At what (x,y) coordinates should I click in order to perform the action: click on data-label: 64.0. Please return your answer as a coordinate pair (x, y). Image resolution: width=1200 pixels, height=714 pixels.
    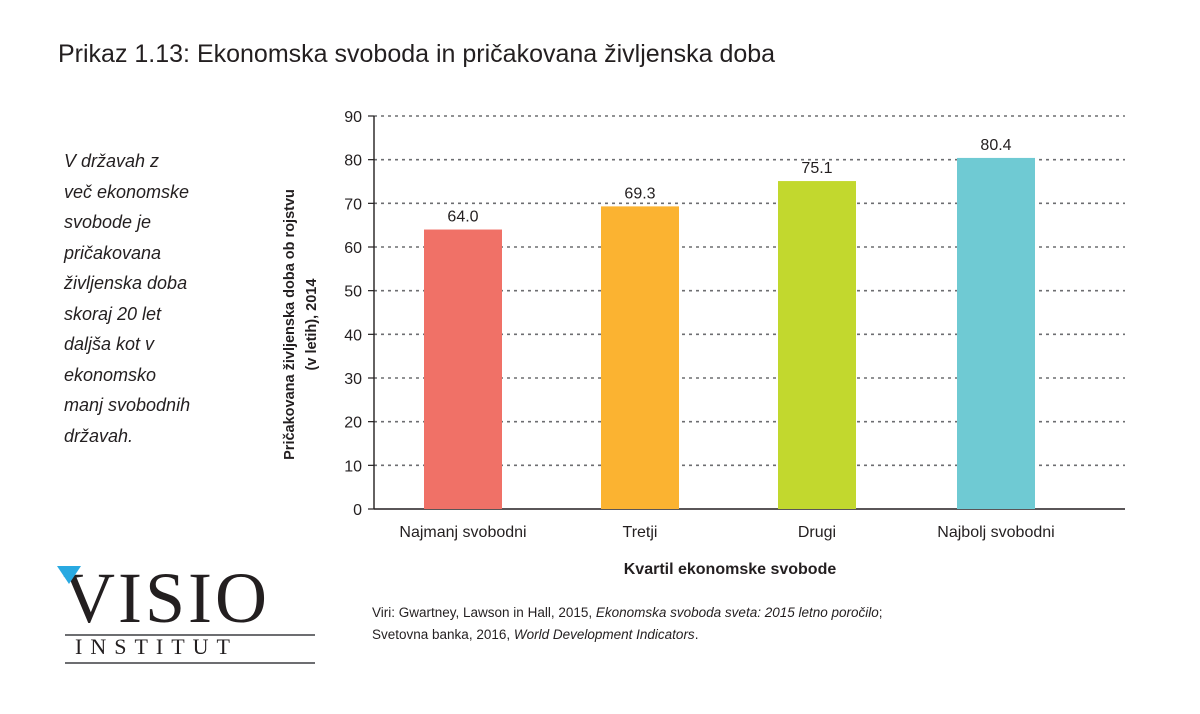
    Looking at the image, I should click on (462, 217).